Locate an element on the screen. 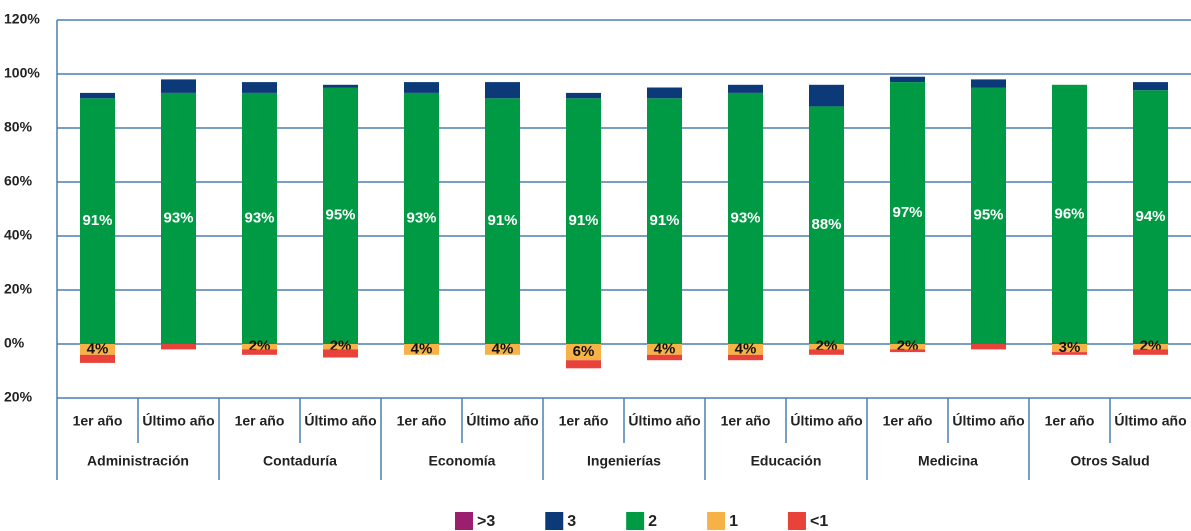 This screenshot has height=531, width=1191. data-label: 96% is located at coordinates (1069, 213).